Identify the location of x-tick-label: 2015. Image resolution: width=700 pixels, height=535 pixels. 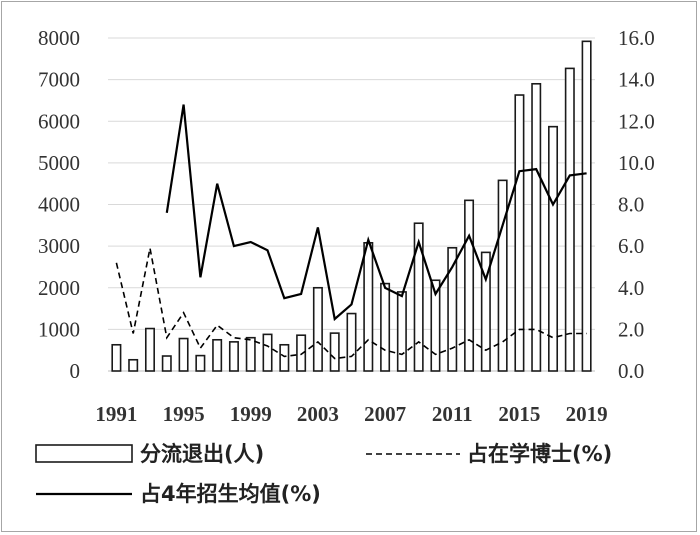
(519, 414).